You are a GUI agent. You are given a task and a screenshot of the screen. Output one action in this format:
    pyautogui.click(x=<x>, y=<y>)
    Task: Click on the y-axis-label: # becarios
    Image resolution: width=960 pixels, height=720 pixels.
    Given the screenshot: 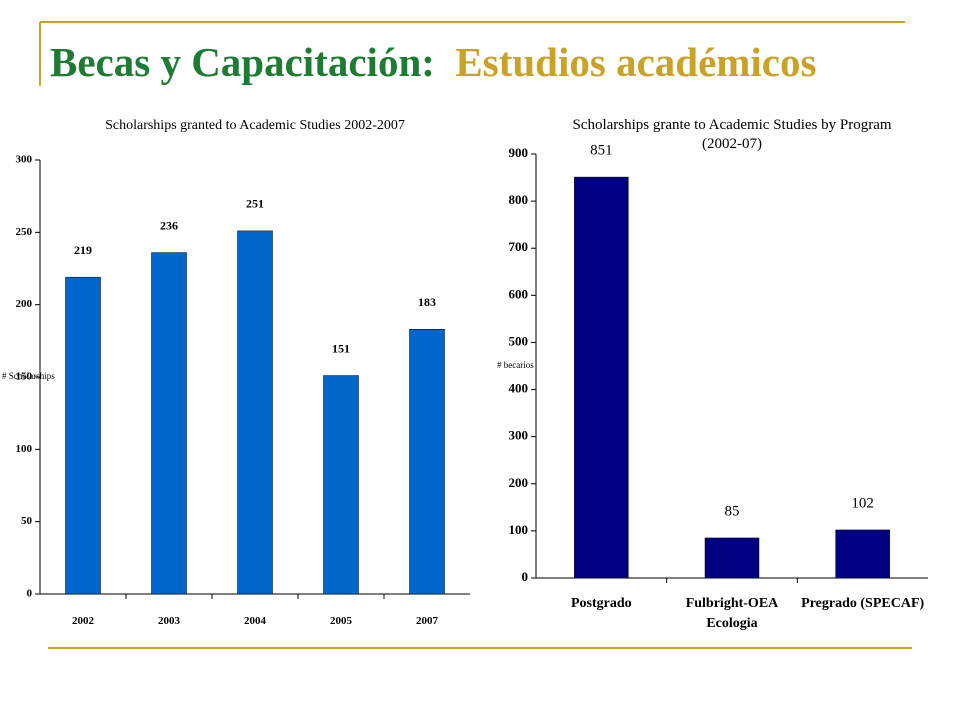 What is the action you would take?
    pyautogui.click(x=515, y=365)
    